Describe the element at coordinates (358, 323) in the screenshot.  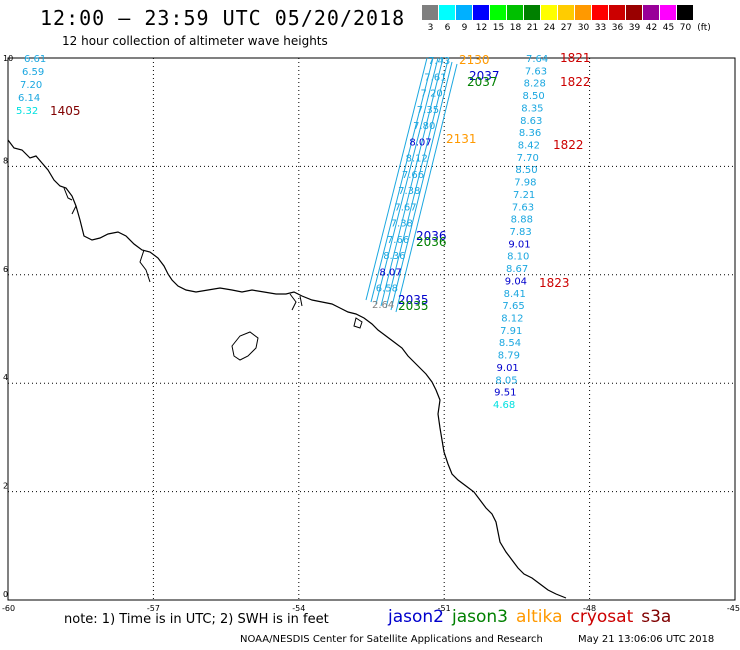
I see `island-small` at that location.